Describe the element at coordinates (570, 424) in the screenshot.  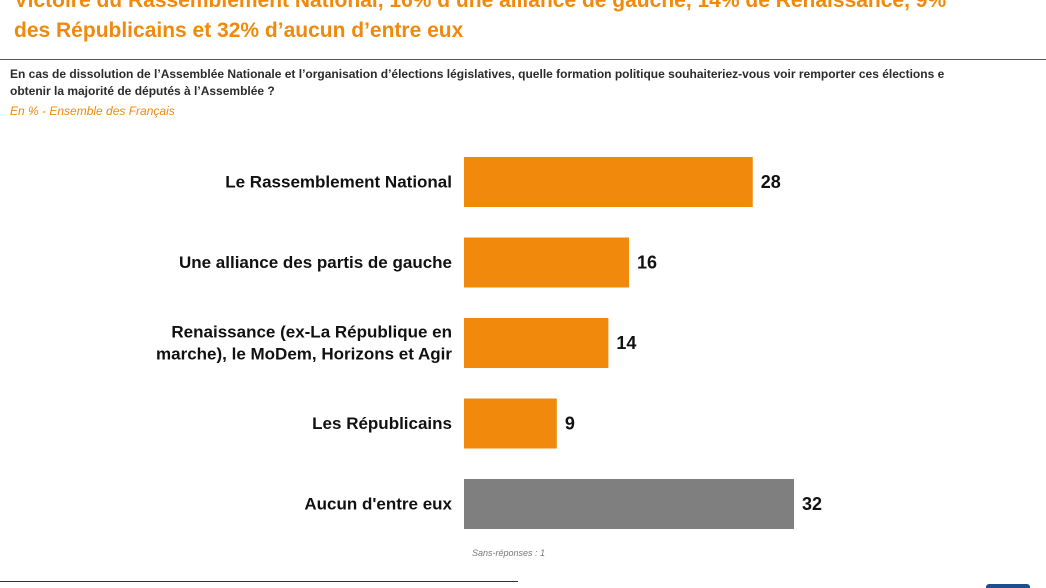
I see `bar-value-label: 9` at that location.